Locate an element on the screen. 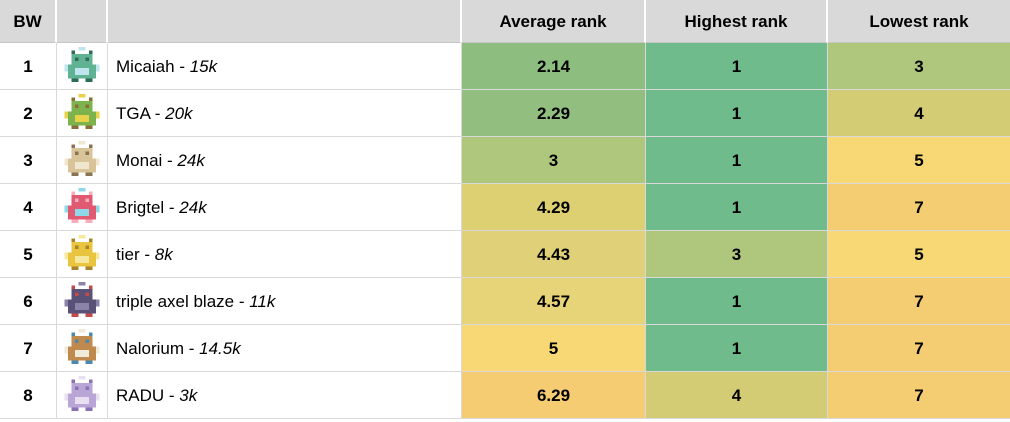  player-name: Monai is located at coordinates (139, 160).